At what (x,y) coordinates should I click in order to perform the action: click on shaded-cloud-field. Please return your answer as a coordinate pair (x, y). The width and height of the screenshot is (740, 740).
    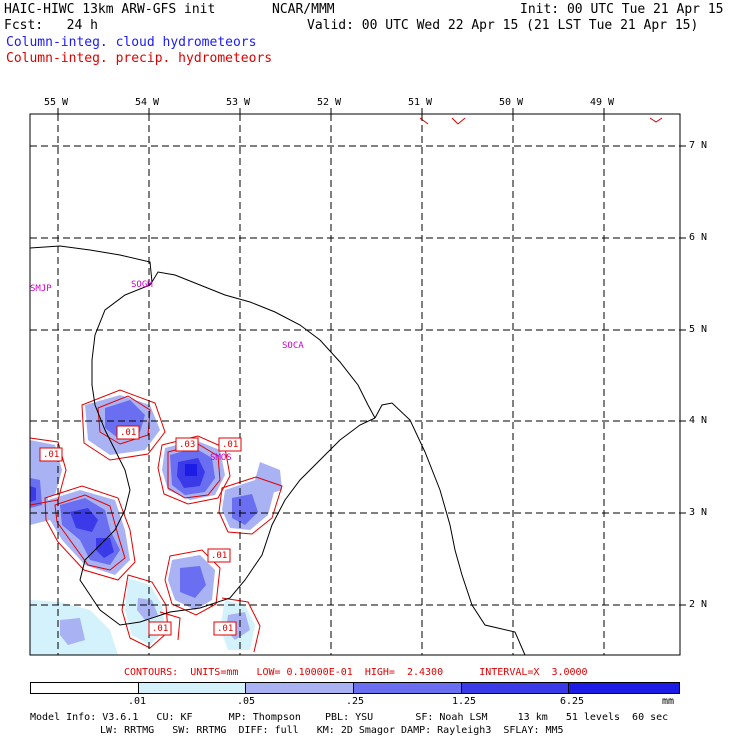
    Looking at the image, I should click on (156, 525).